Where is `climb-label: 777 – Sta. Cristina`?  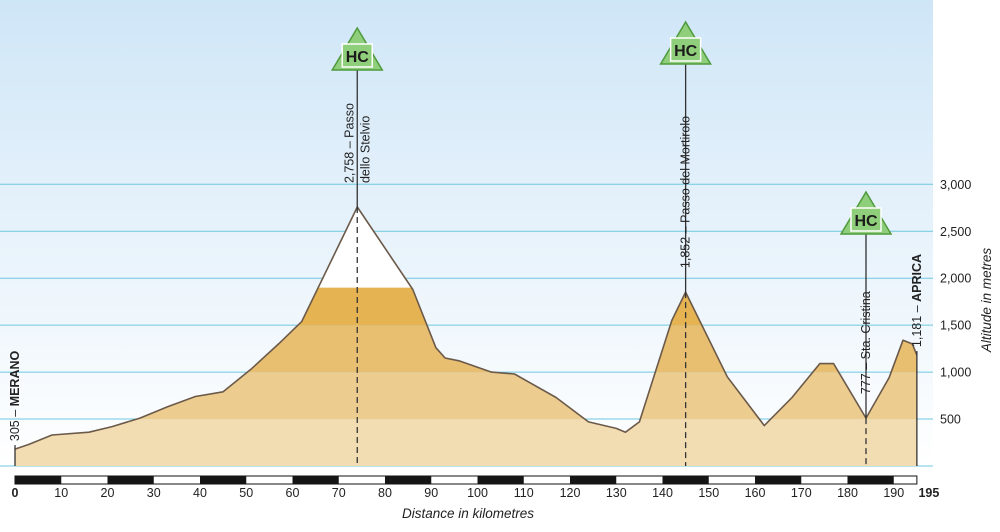
climb-label: 777 – Sta. Cristina is located at coordinates (866, 342).